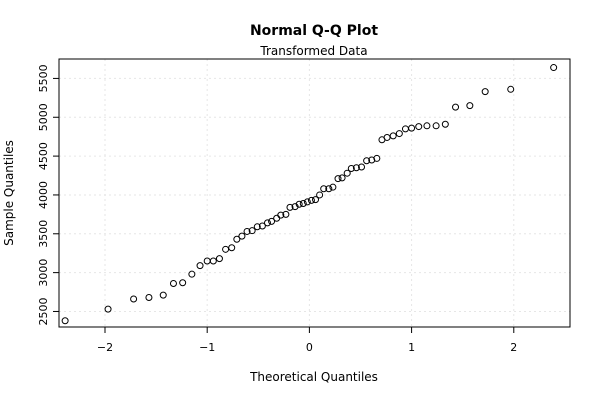 The width and height of the screenshot is (599, 400). What do you see at coordinates (9, 193) in the screenshot?
I see `y-axis-label: Sample Quantiles` at bounding box center [9, 193].